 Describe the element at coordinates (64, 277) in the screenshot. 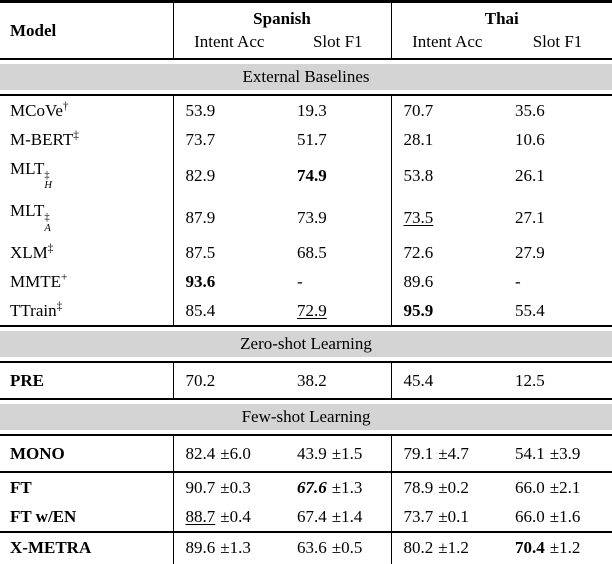

I see `model-sup-mark: +` at that location.